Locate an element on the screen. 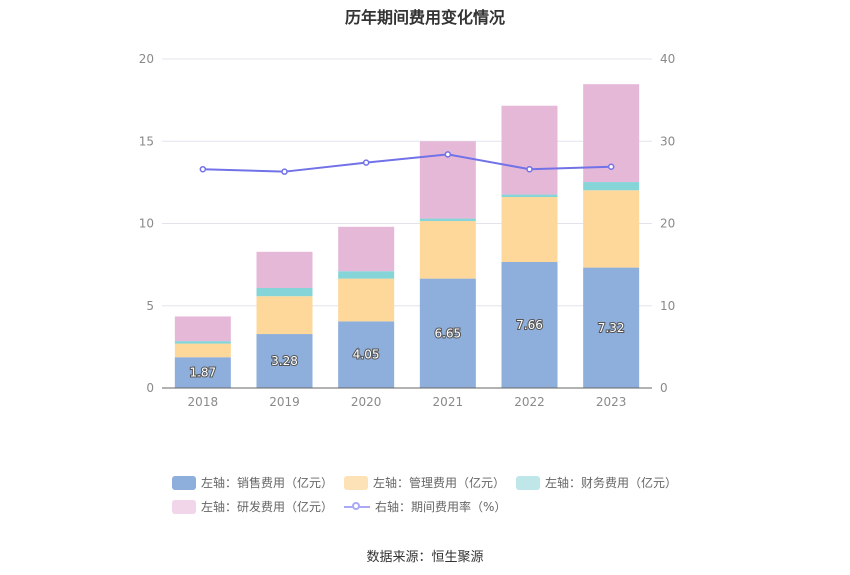 The width and height of the screenshot is (850, 575). legend-swatch-admin is located at coordinates (356, 482).